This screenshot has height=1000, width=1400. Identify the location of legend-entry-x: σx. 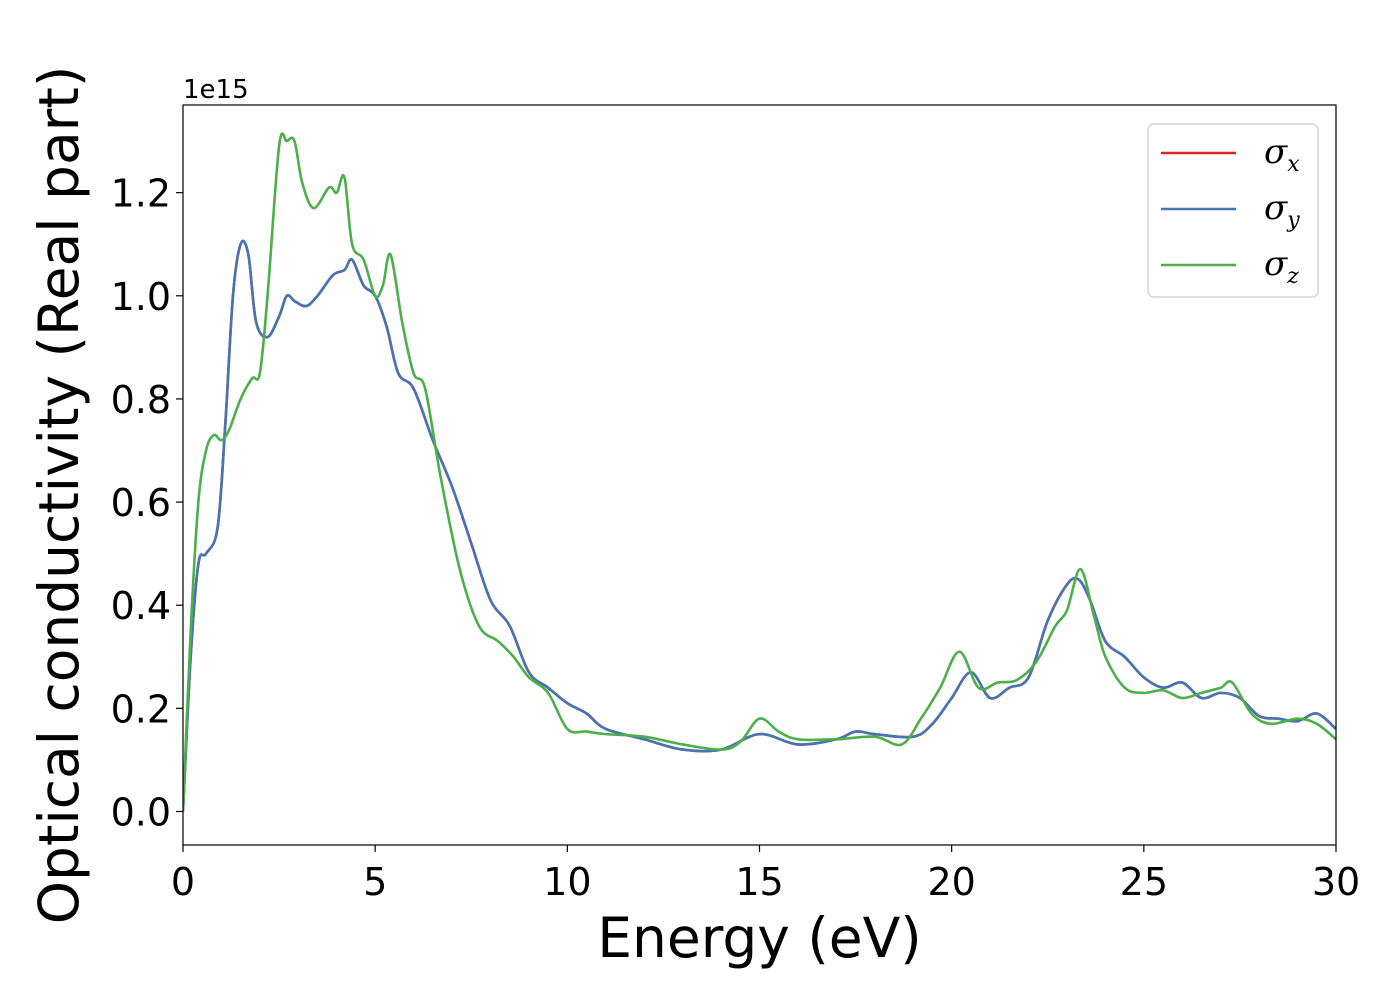
(1282, 154).